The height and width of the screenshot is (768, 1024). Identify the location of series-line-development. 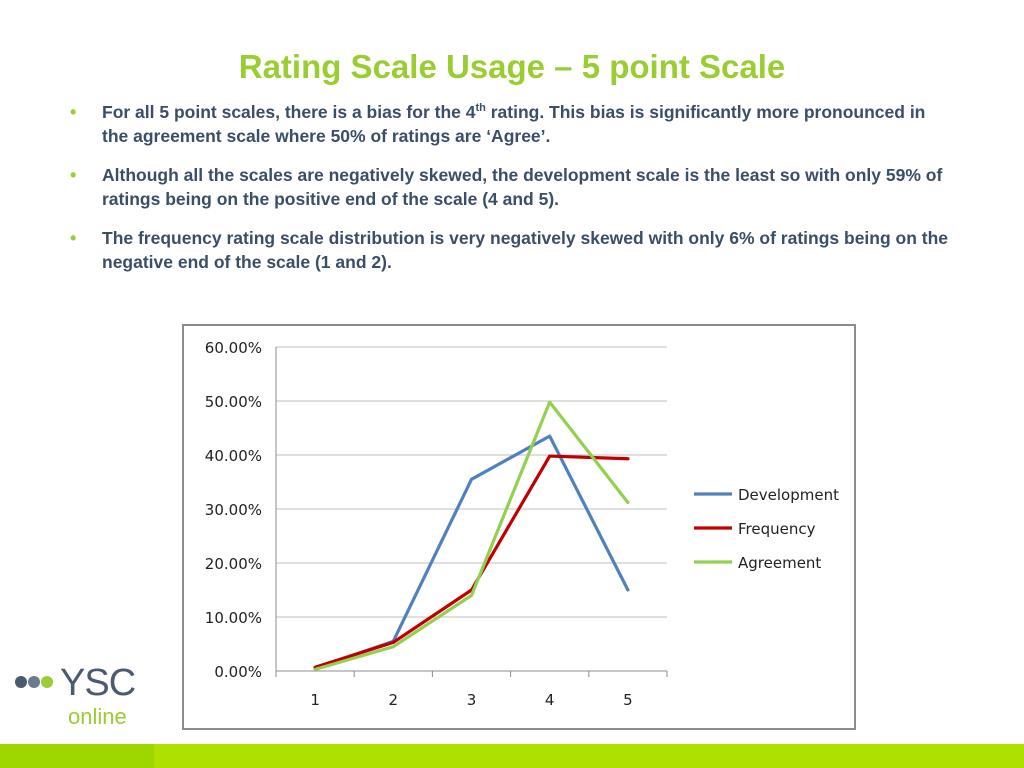
(471, 552).